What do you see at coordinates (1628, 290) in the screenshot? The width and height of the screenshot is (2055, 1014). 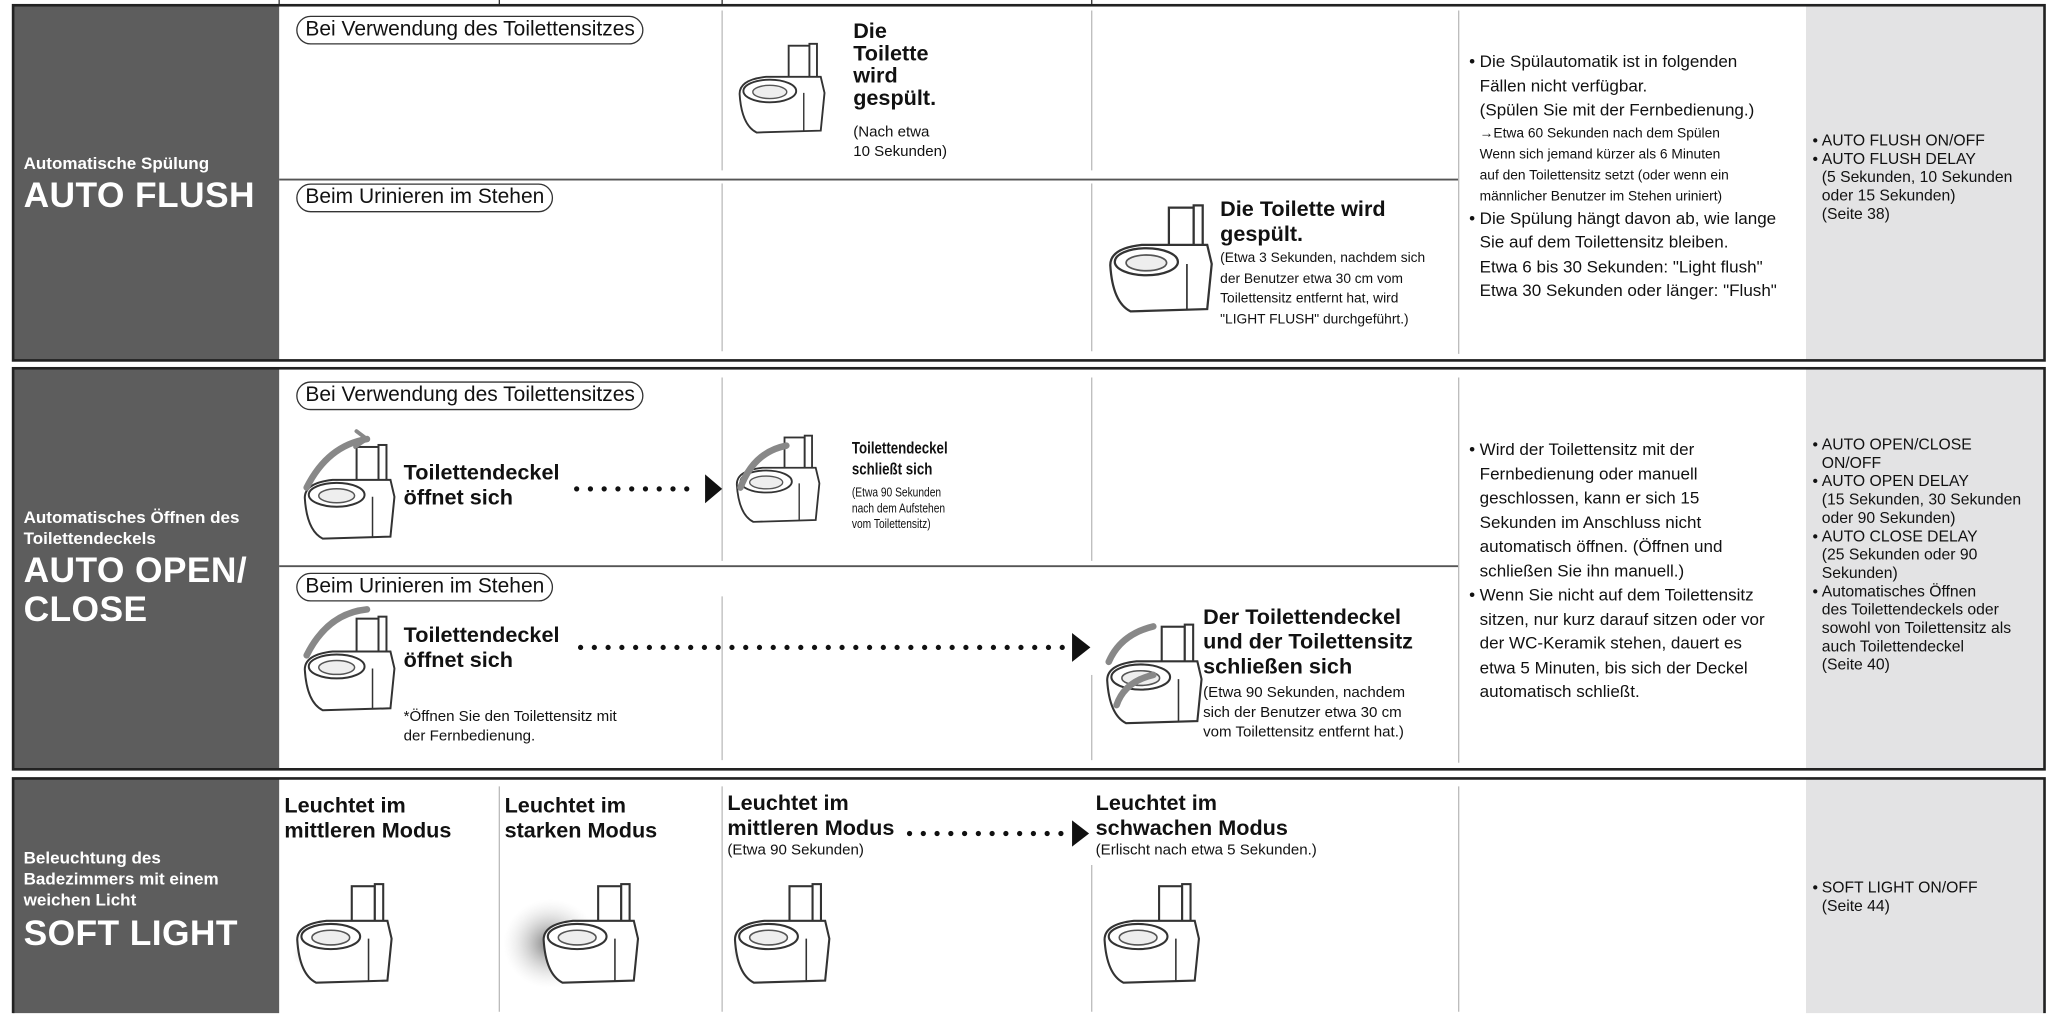 I see `notes-text-line: Etwa 30 Sekunden oder länger: "Flush"` at bounding box center [1628, 290].